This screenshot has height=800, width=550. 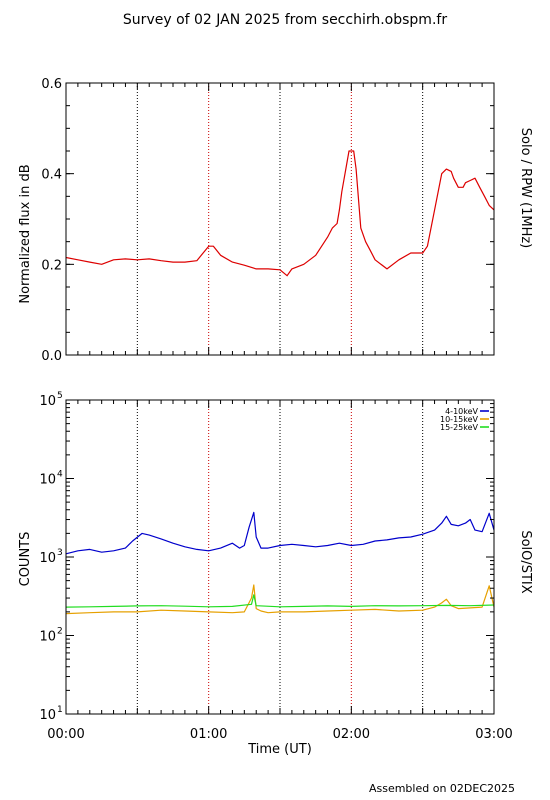 I want to click on rpw-flux-line, so click(x=280, y=213).